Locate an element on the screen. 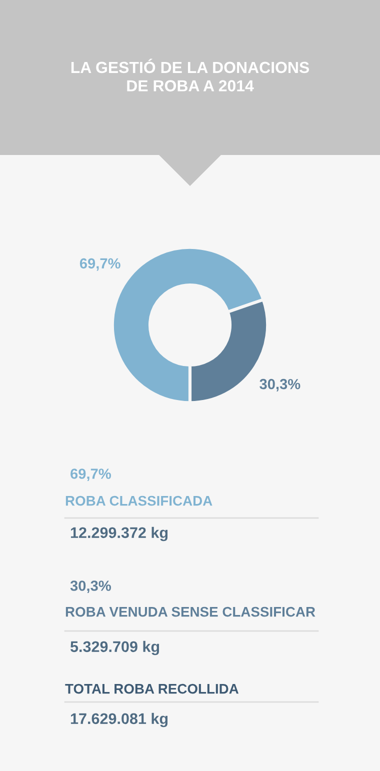 Image resolution: width=380 pixels, height=771 pixels. text: ROBA VENUDA SENSE CLASSIFICAR is located at coordinates (191, 611).